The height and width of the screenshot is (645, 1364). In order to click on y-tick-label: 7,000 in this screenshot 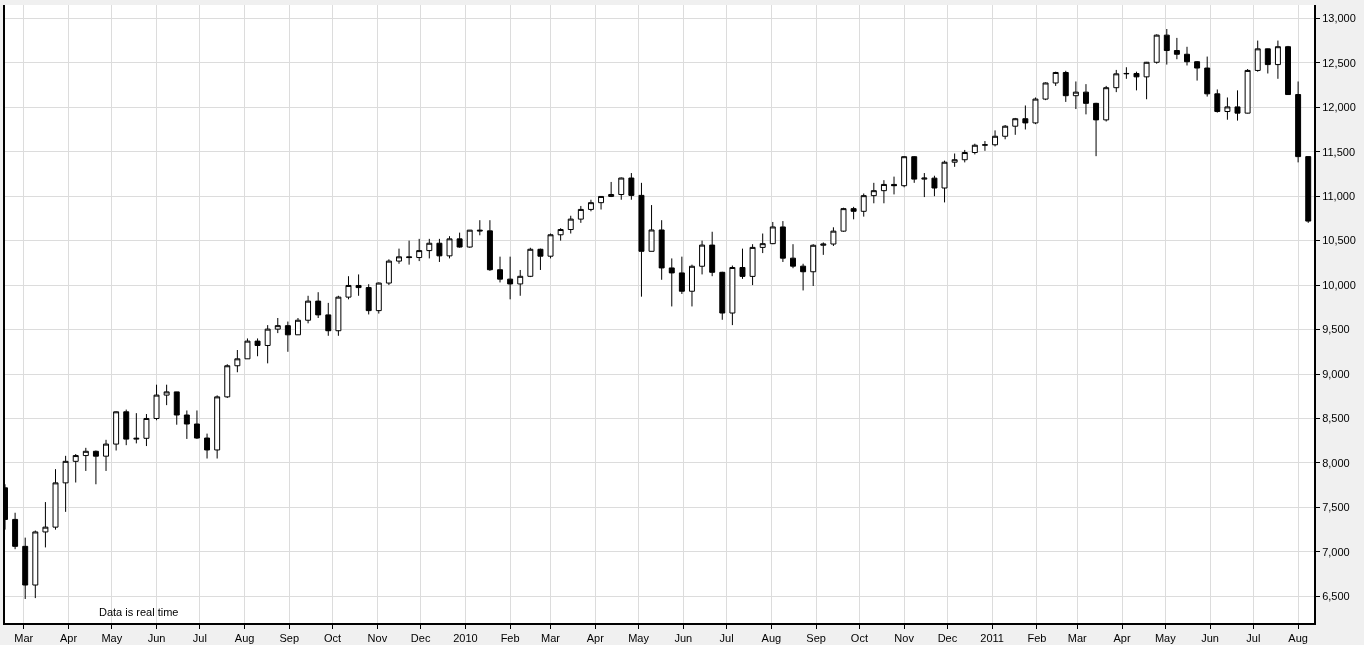, I will do `click(1336, 551)`.